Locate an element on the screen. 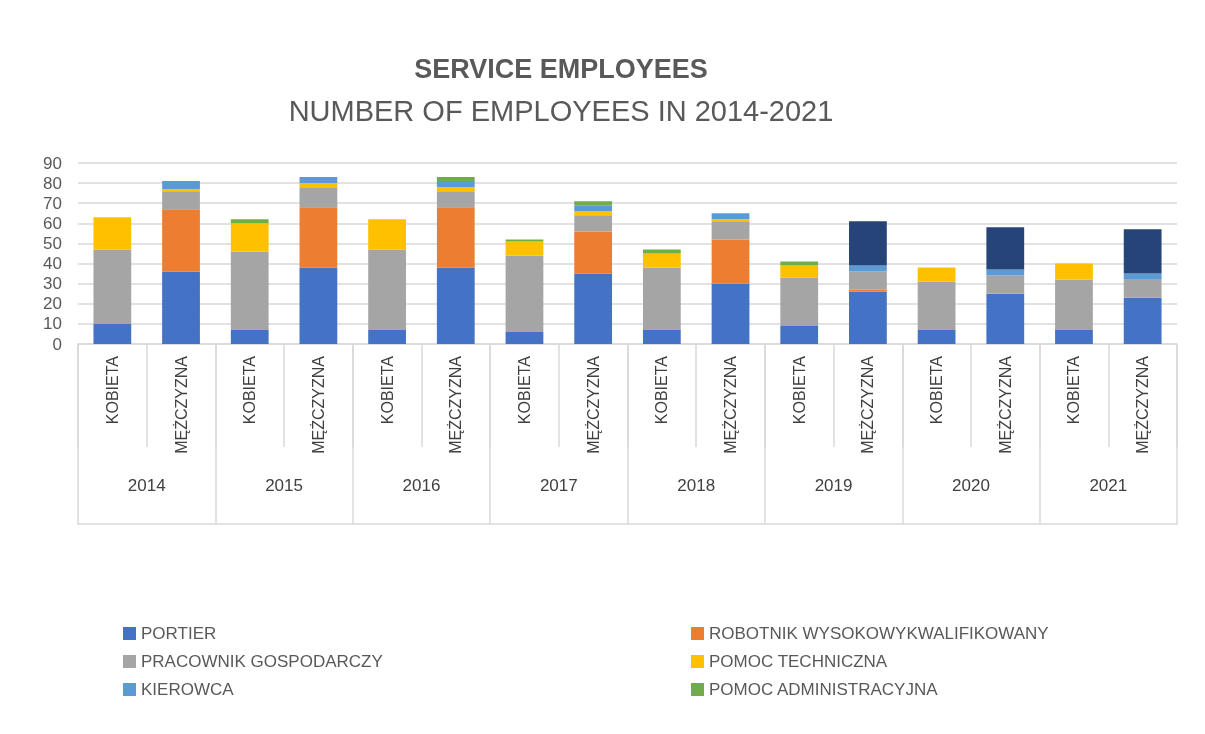  text: 2017 is located at coordinates (558, 485).